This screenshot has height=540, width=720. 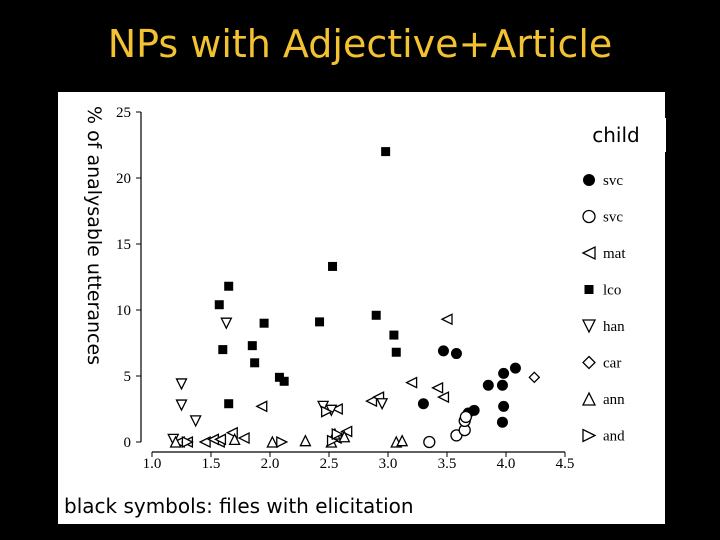 What do you see at coordinates (123, 113) in the screenshot?
I see `y-tick-label: 25` at bounding box center [123, 113].